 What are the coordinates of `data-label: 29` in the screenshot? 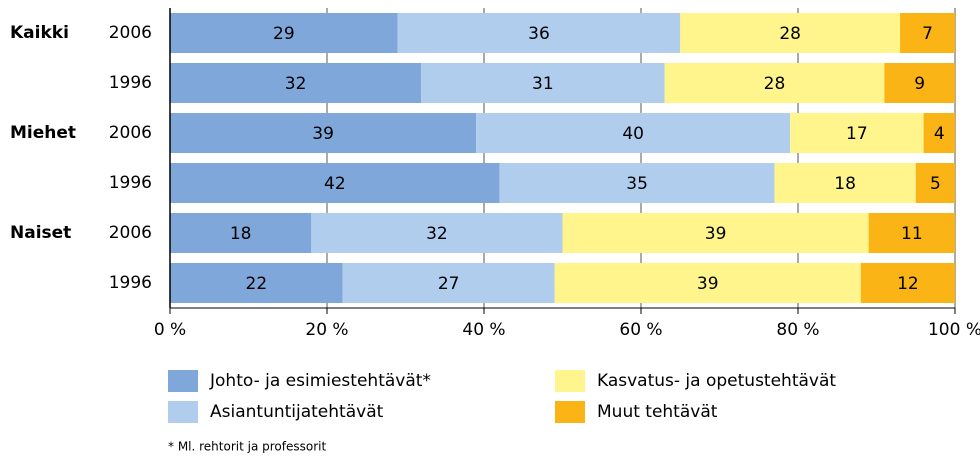 It's located at (284, 34).